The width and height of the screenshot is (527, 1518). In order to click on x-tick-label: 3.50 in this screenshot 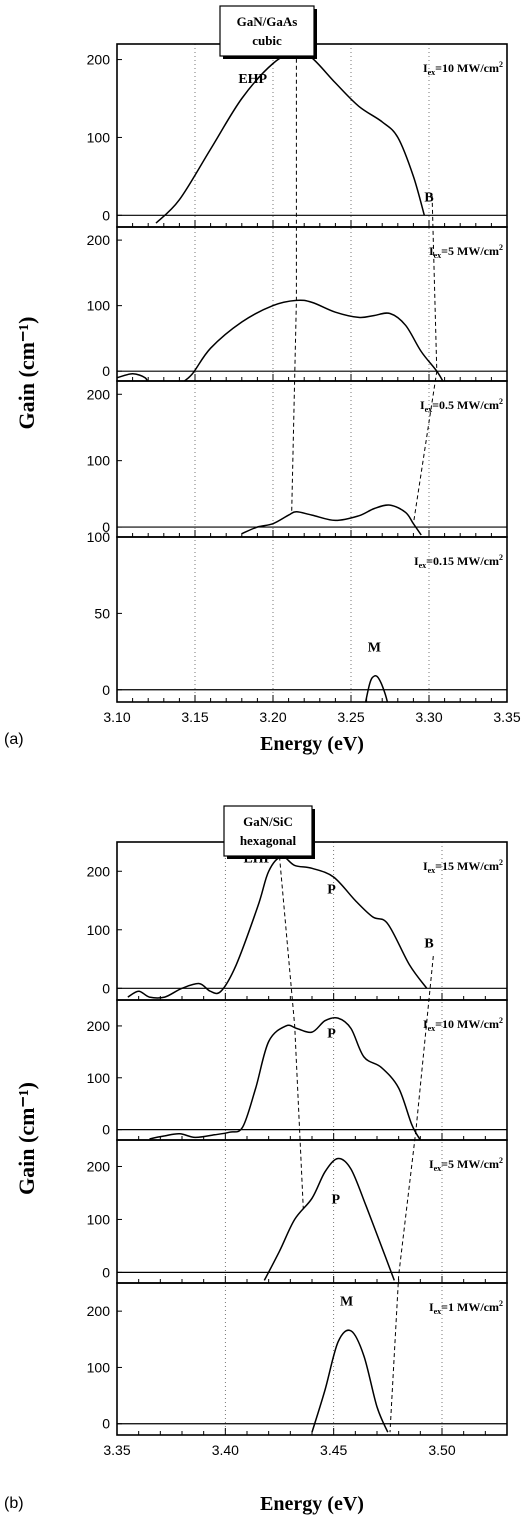, I will do `click(441, 1450)`.